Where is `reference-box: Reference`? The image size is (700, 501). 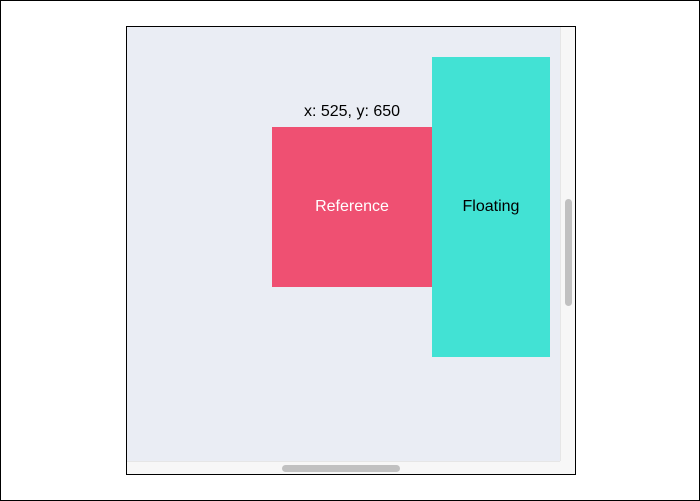 reference-box: Reference is located at coordinates (352, 207).